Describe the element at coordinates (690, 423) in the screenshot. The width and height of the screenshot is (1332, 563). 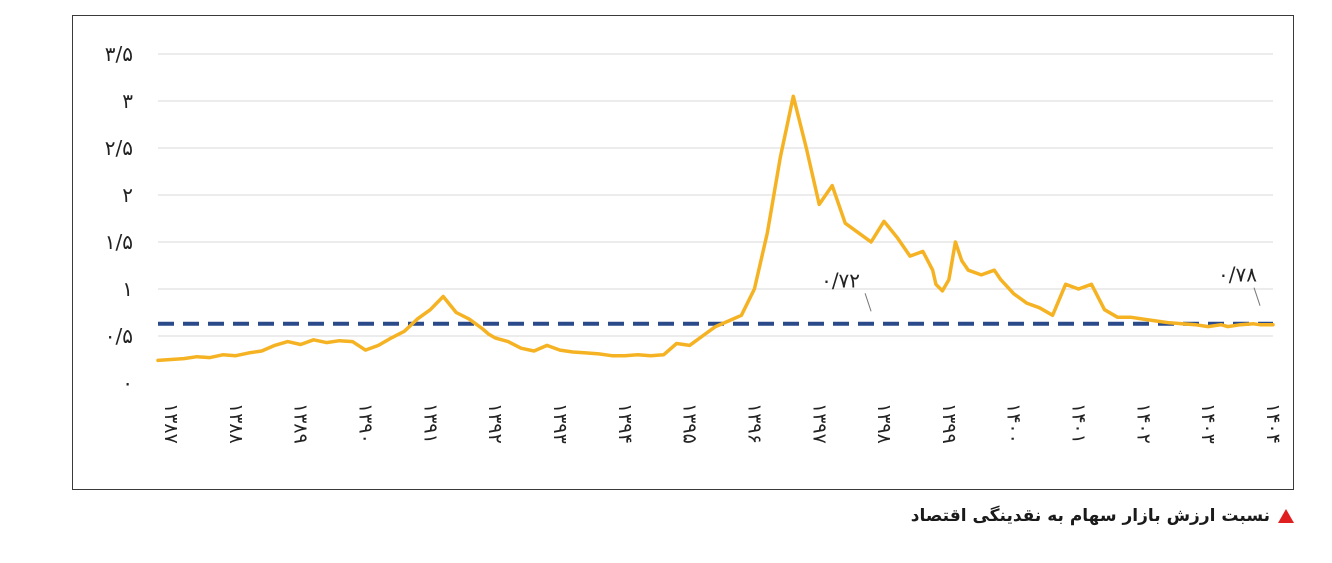
I see `x-tick-label: ۱۳۹۵` at that location.